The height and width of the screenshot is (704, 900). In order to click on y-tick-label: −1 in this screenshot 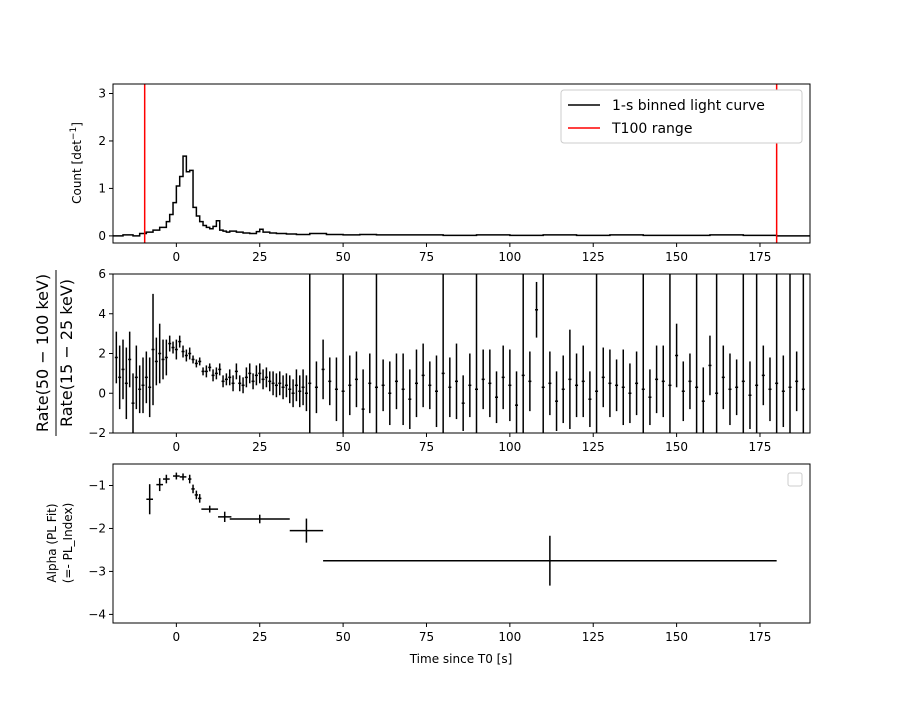, I will do `click(97, 485)`.